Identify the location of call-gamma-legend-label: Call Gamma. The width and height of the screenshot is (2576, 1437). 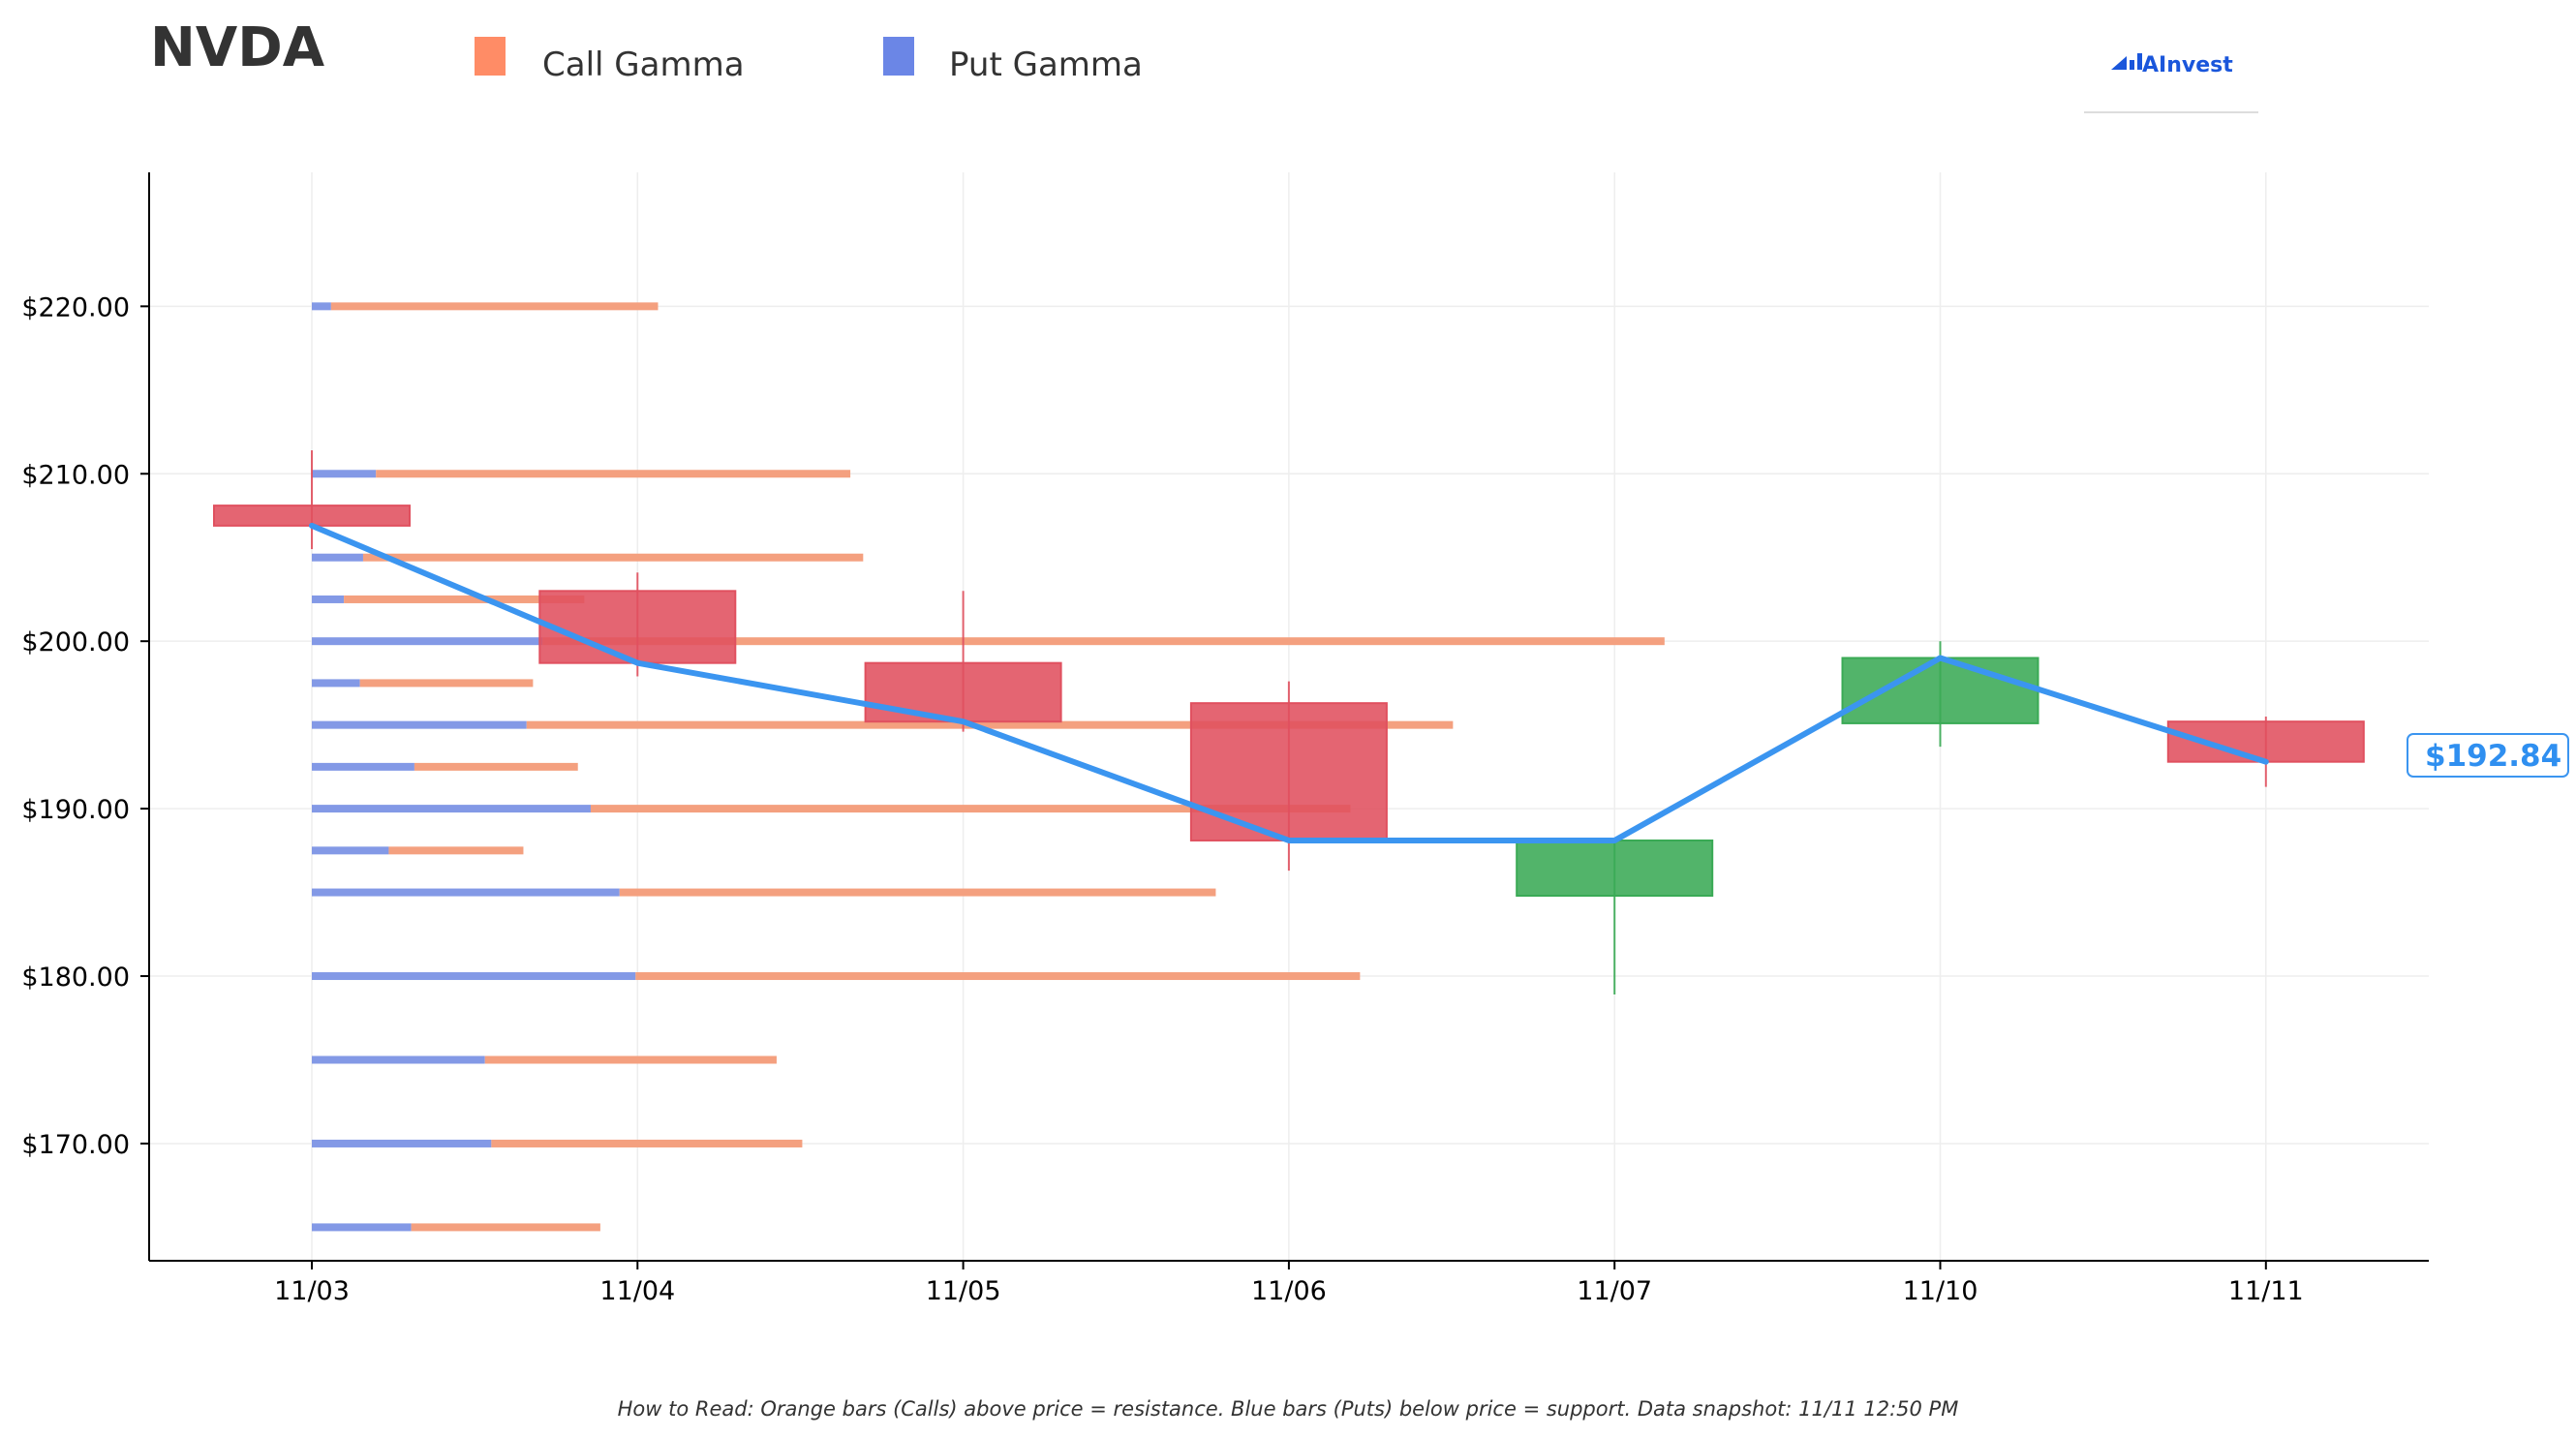
(643, 65).